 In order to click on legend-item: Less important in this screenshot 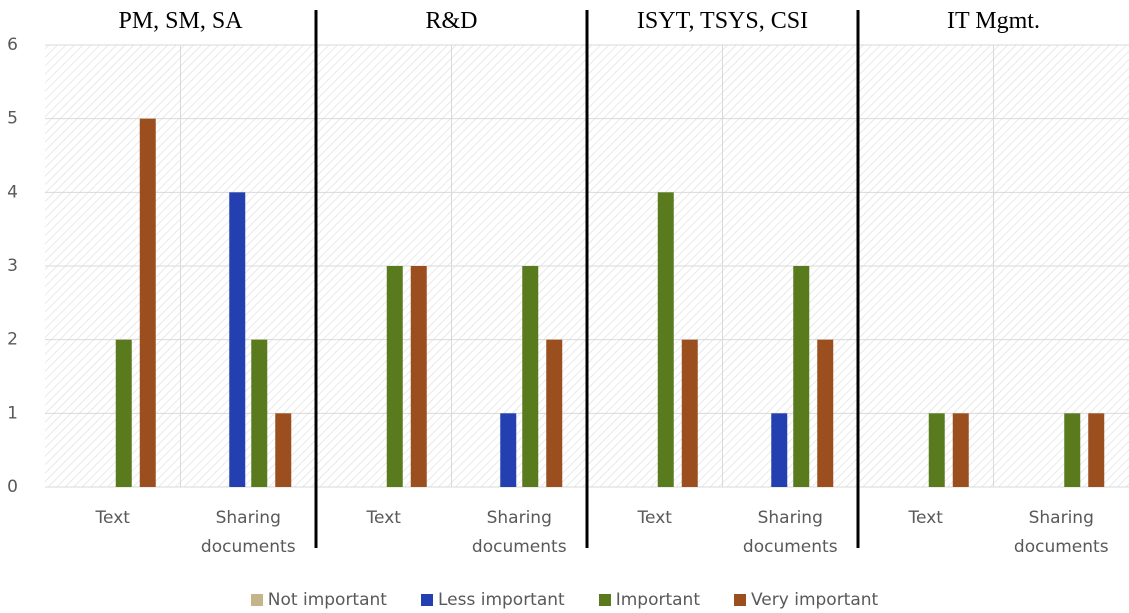, I will do `click(492, 600)`.